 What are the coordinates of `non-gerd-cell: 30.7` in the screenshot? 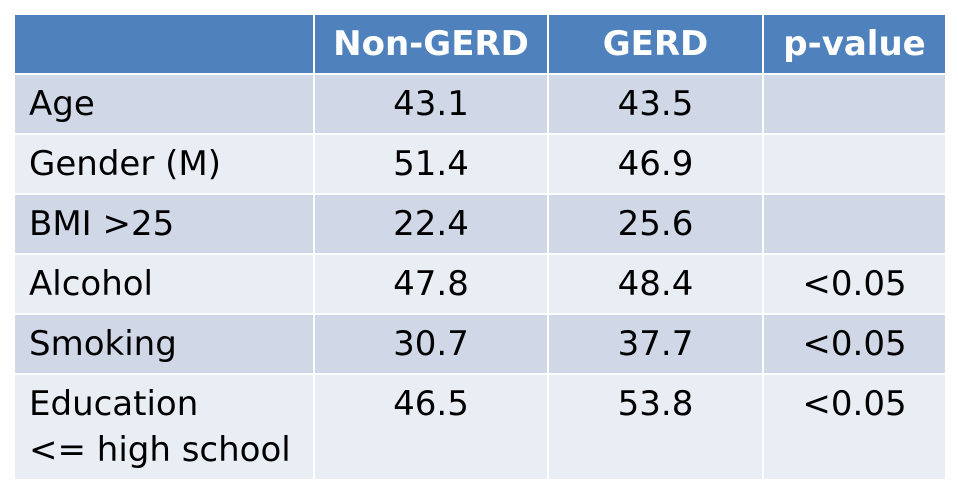 It's located at (431, 344).